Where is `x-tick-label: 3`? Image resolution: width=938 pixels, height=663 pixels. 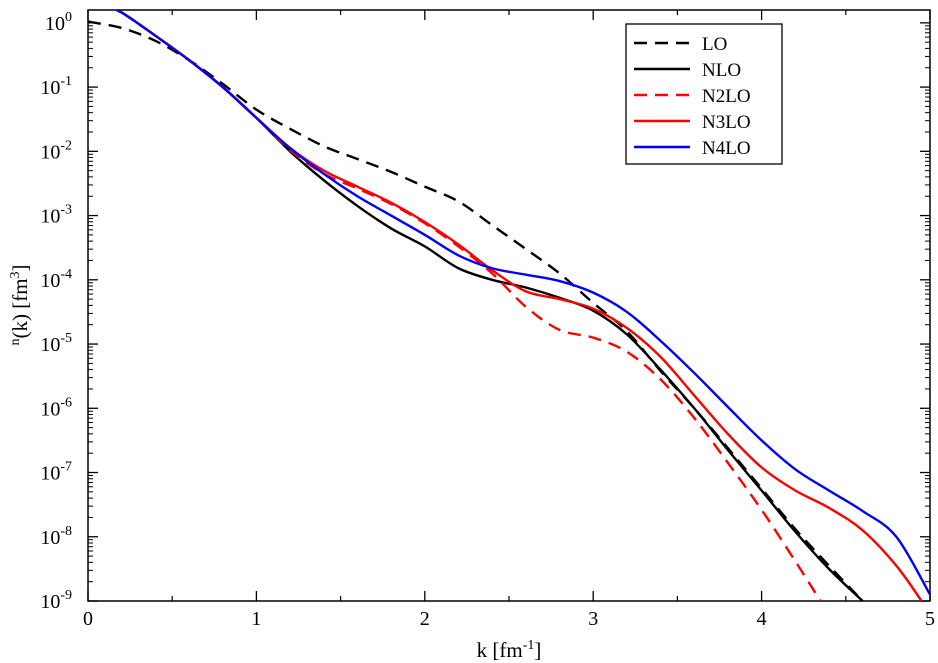
x-tick-label: 3 is located at coordinates (593, 619).